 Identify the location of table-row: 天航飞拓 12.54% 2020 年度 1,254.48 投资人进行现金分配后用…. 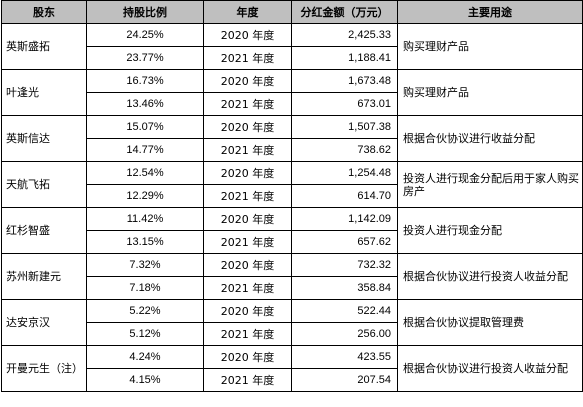
(292, 184).